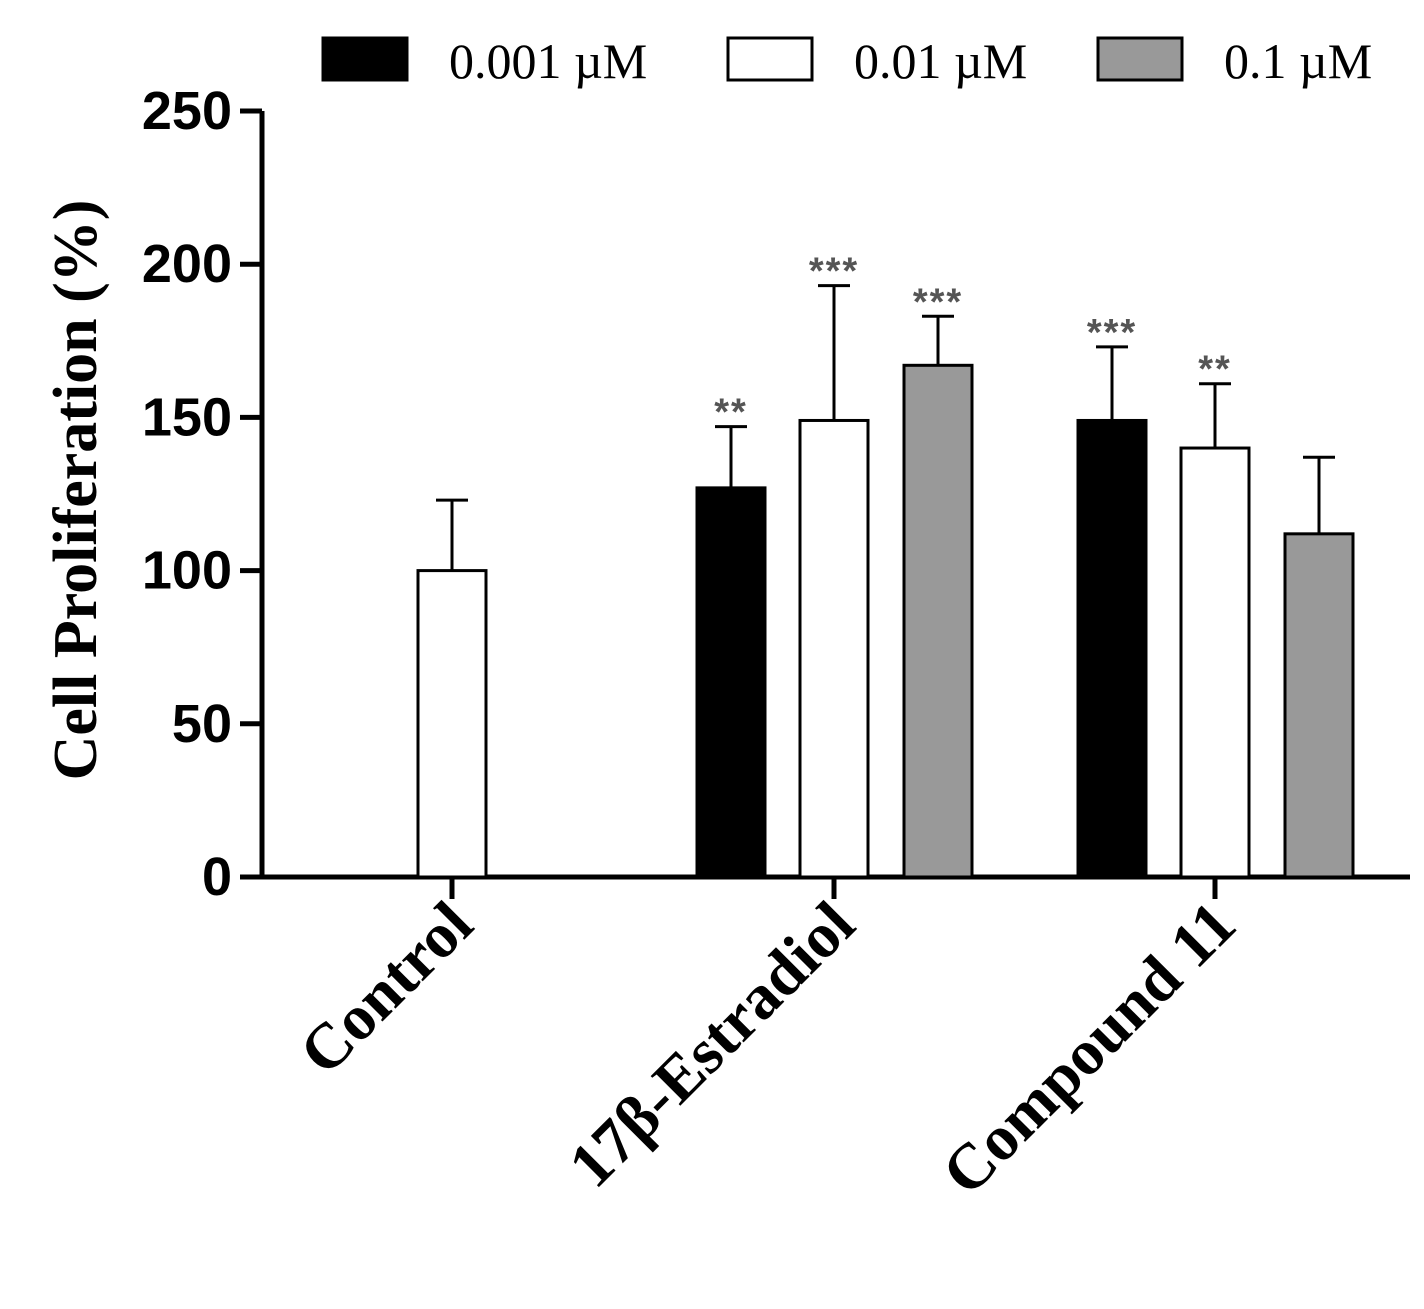 This screenshot has width=1424, height=1309. I want to click on y-tick-label: 0, so click(217, 877).